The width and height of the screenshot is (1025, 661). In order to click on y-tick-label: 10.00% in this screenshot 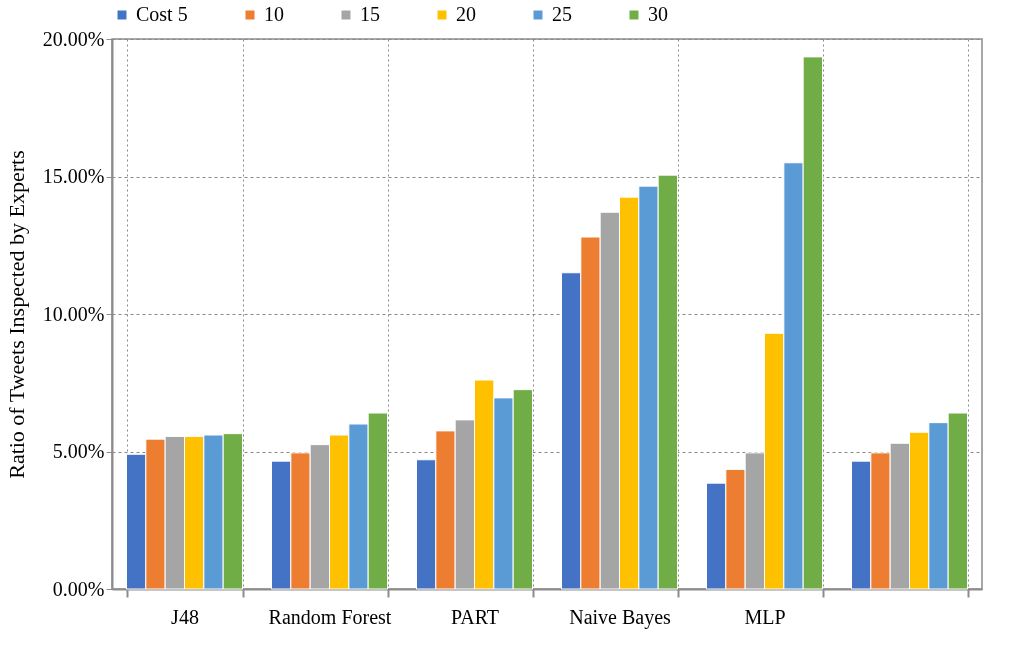, I will do `click(73, 313)`.